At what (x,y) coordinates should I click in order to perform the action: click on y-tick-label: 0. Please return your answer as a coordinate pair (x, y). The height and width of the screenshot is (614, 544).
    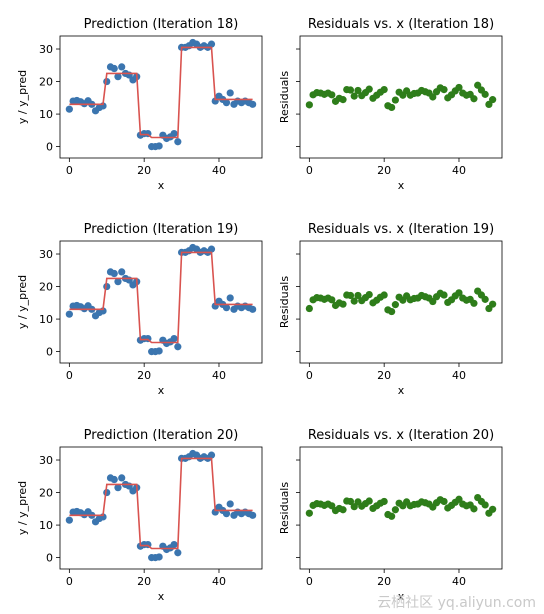
    Looking at the image, I should click on (49, 558).